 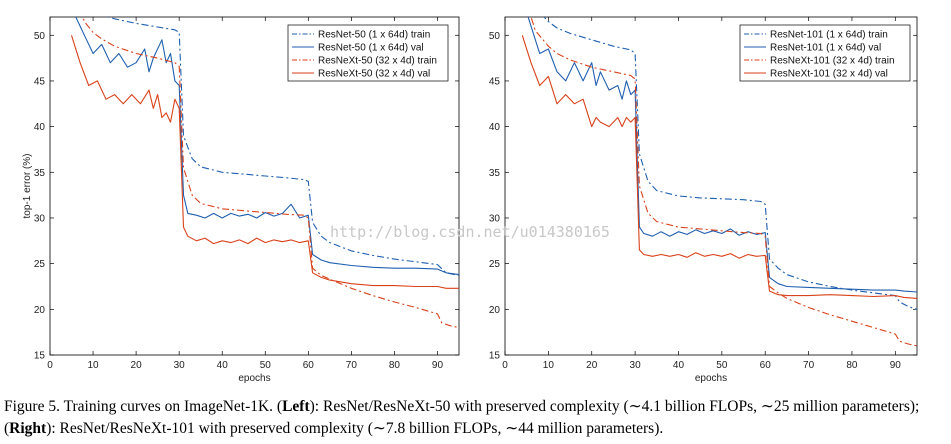 What do you see at coordinates (829, 74) in the screenshot?
I see `legend-label: ResNeXt-101 (32 x 4d) val` at bounding box center [829, 74].